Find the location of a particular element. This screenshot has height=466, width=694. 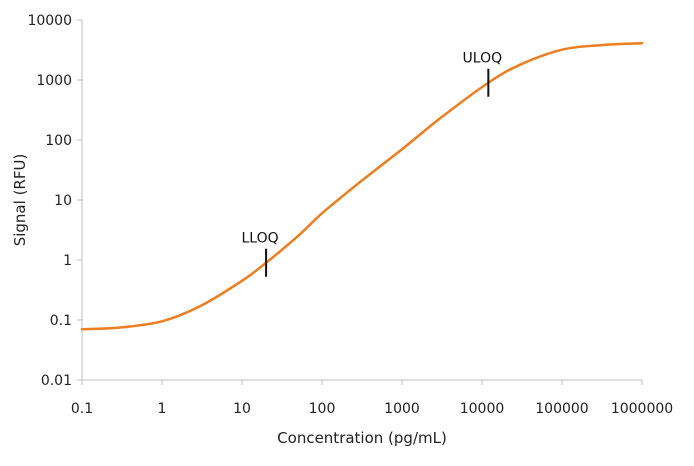

x-tick-label: 1 is located at coordinates (162, 409).